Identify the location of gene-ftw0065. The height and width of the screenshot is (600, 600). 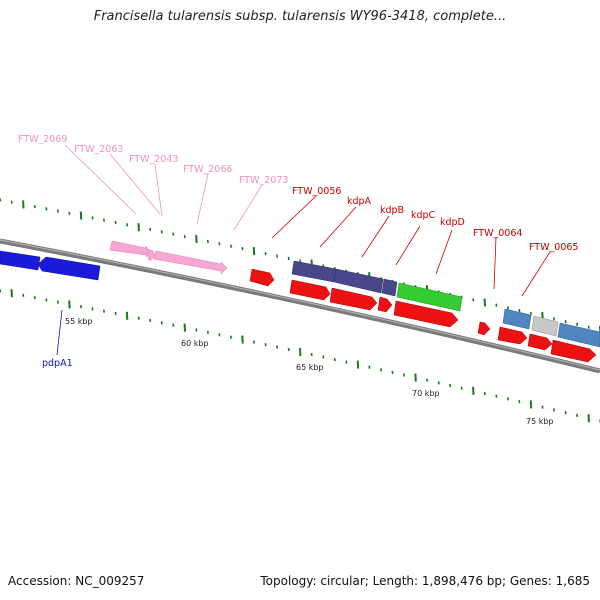
(545, 326).